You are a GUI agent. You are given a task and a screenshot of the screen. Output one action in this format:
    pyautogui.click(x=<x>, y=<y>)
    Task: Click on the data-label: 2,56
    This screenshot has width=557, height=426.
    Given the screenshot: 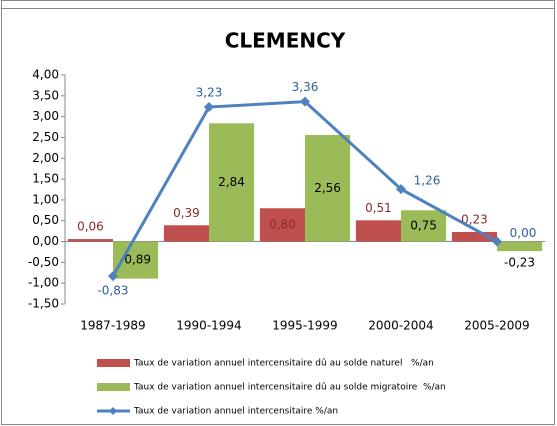 What is the action you would take?
    pyautogui.click(x=327, y=188)
    